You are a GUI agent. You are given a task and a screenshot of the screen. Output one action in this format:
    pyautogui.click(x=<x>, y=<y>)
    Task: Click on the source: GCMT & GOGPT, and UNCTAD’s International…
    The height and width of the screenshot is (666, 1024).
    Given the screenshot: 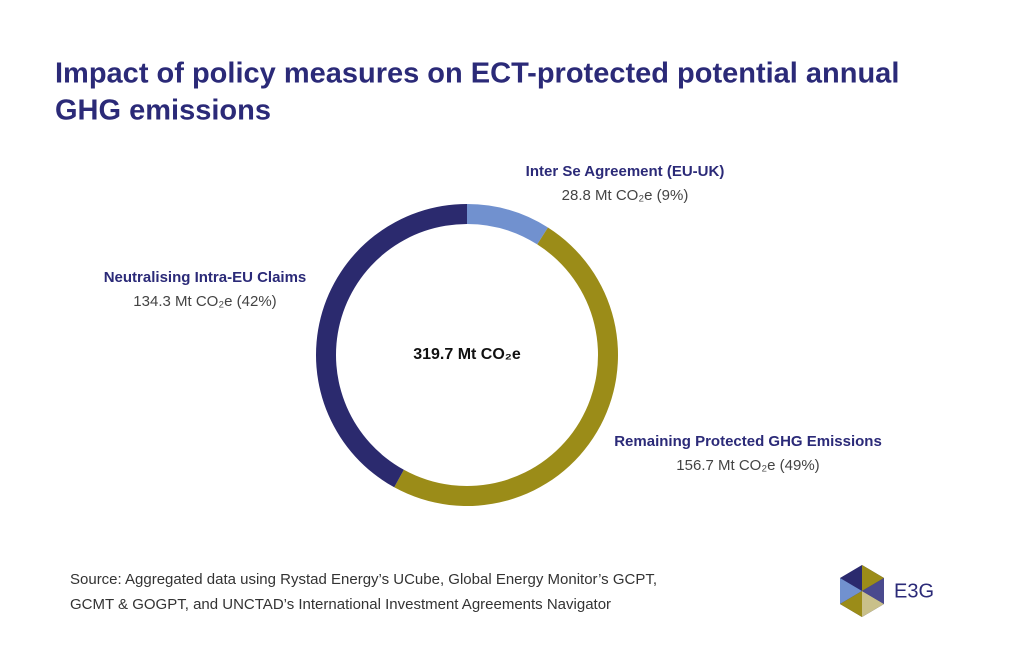 What is the action you would take?
    pyautogui.click(x=340, y=604)
    